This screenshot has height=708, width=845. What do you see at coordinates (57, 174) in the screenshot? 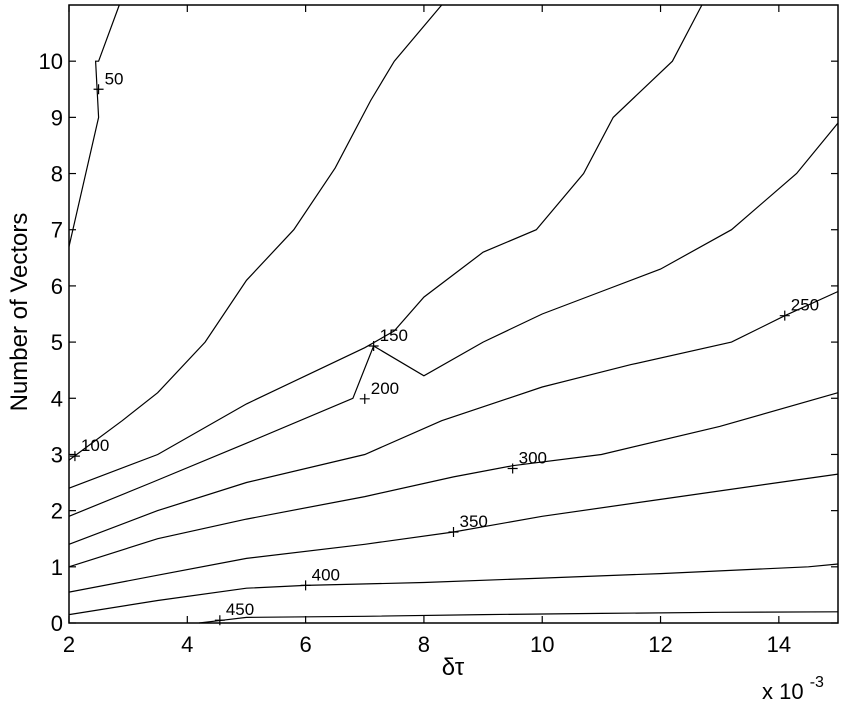
I see `y-tick-label: 8` at bounding box center [57, 174].